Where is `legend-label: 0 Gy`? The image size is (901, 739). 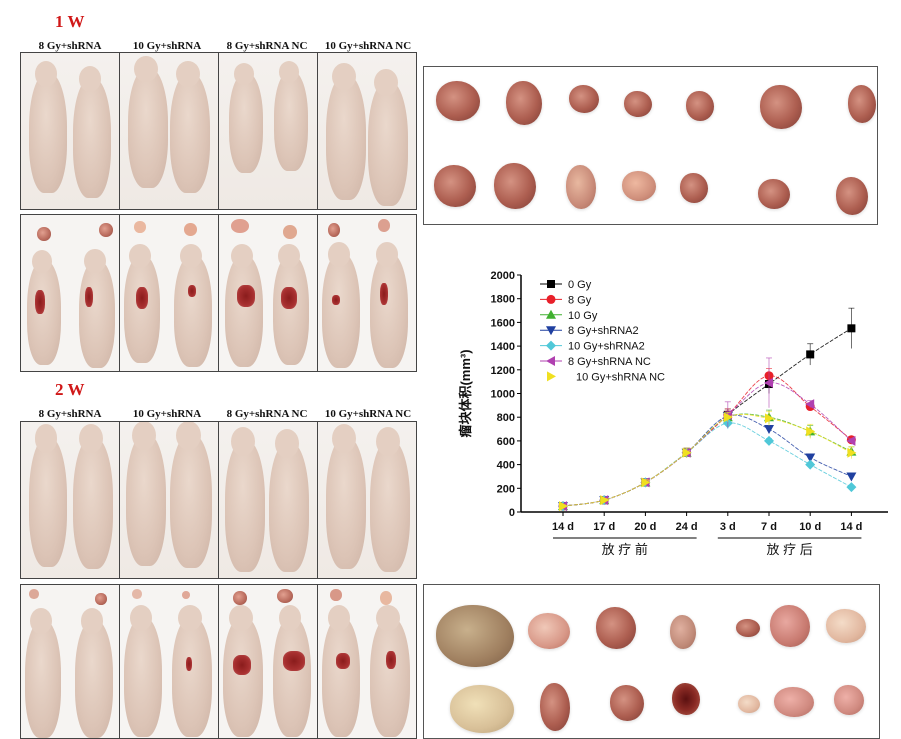 legend-label: 0 Gy is located at coordinates (580, 285).